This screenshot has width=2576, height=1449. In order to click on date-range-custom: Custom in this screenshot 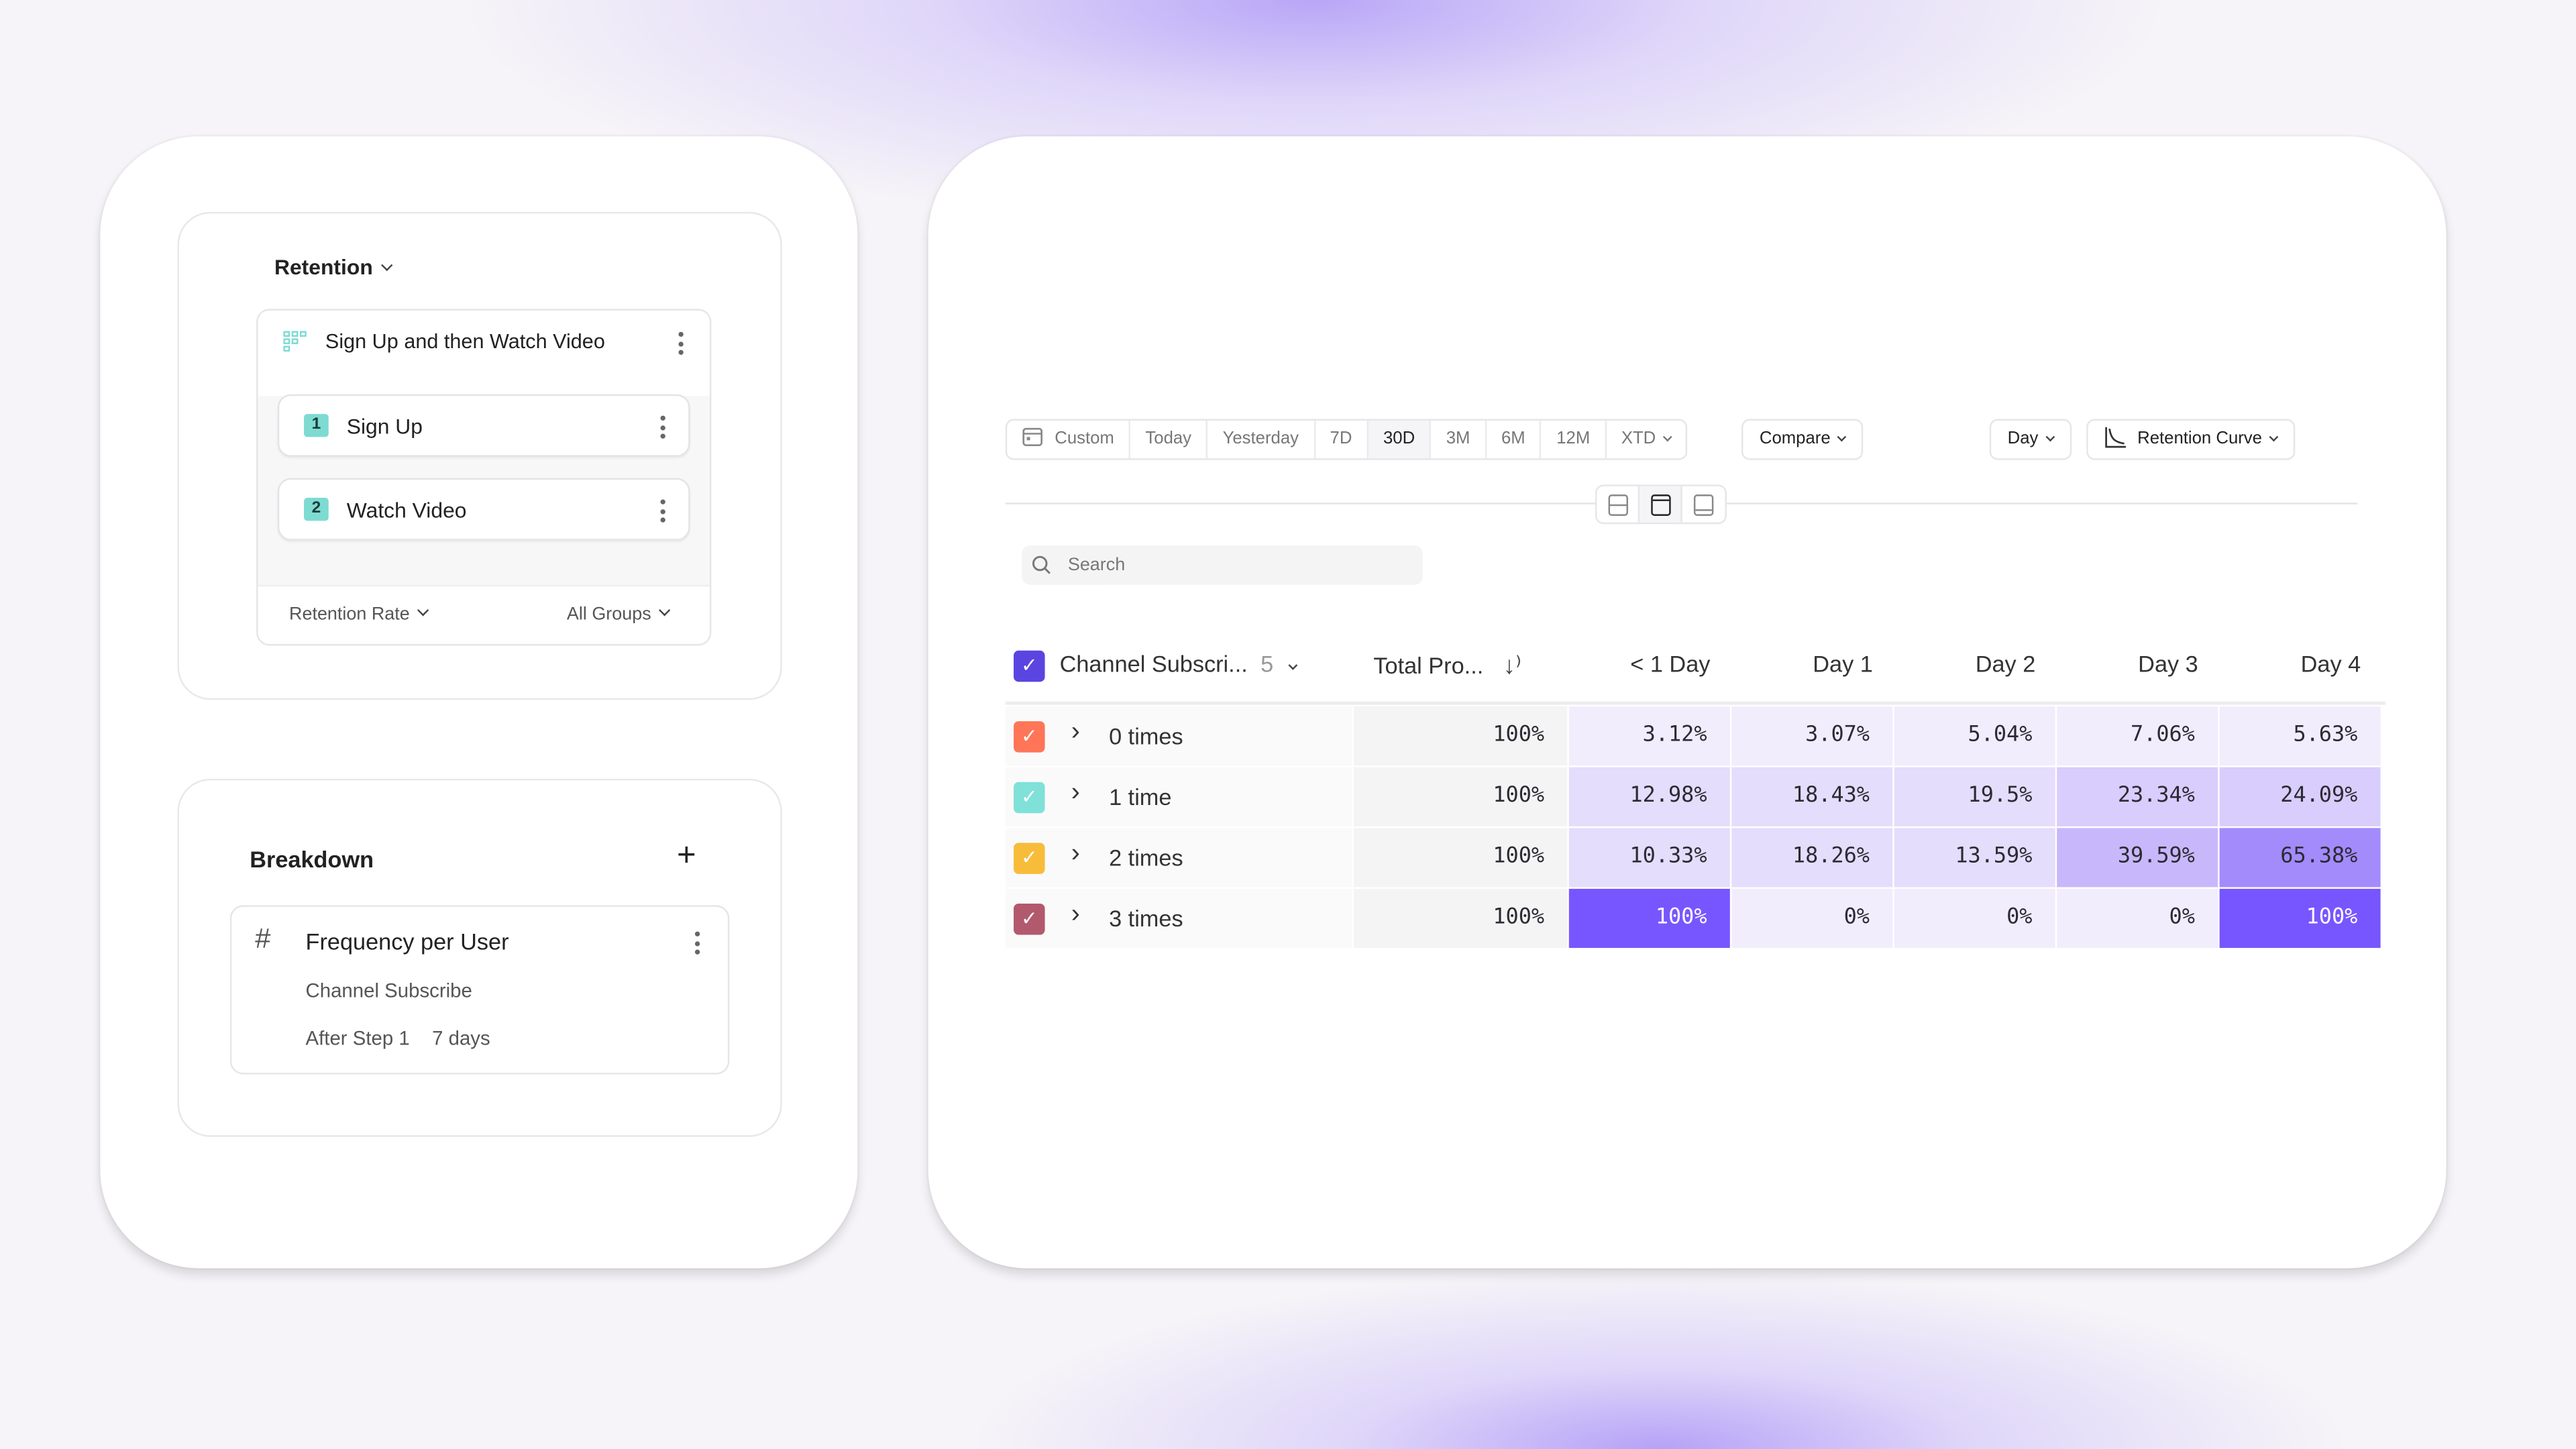, I will do `click(1069, 439)`.